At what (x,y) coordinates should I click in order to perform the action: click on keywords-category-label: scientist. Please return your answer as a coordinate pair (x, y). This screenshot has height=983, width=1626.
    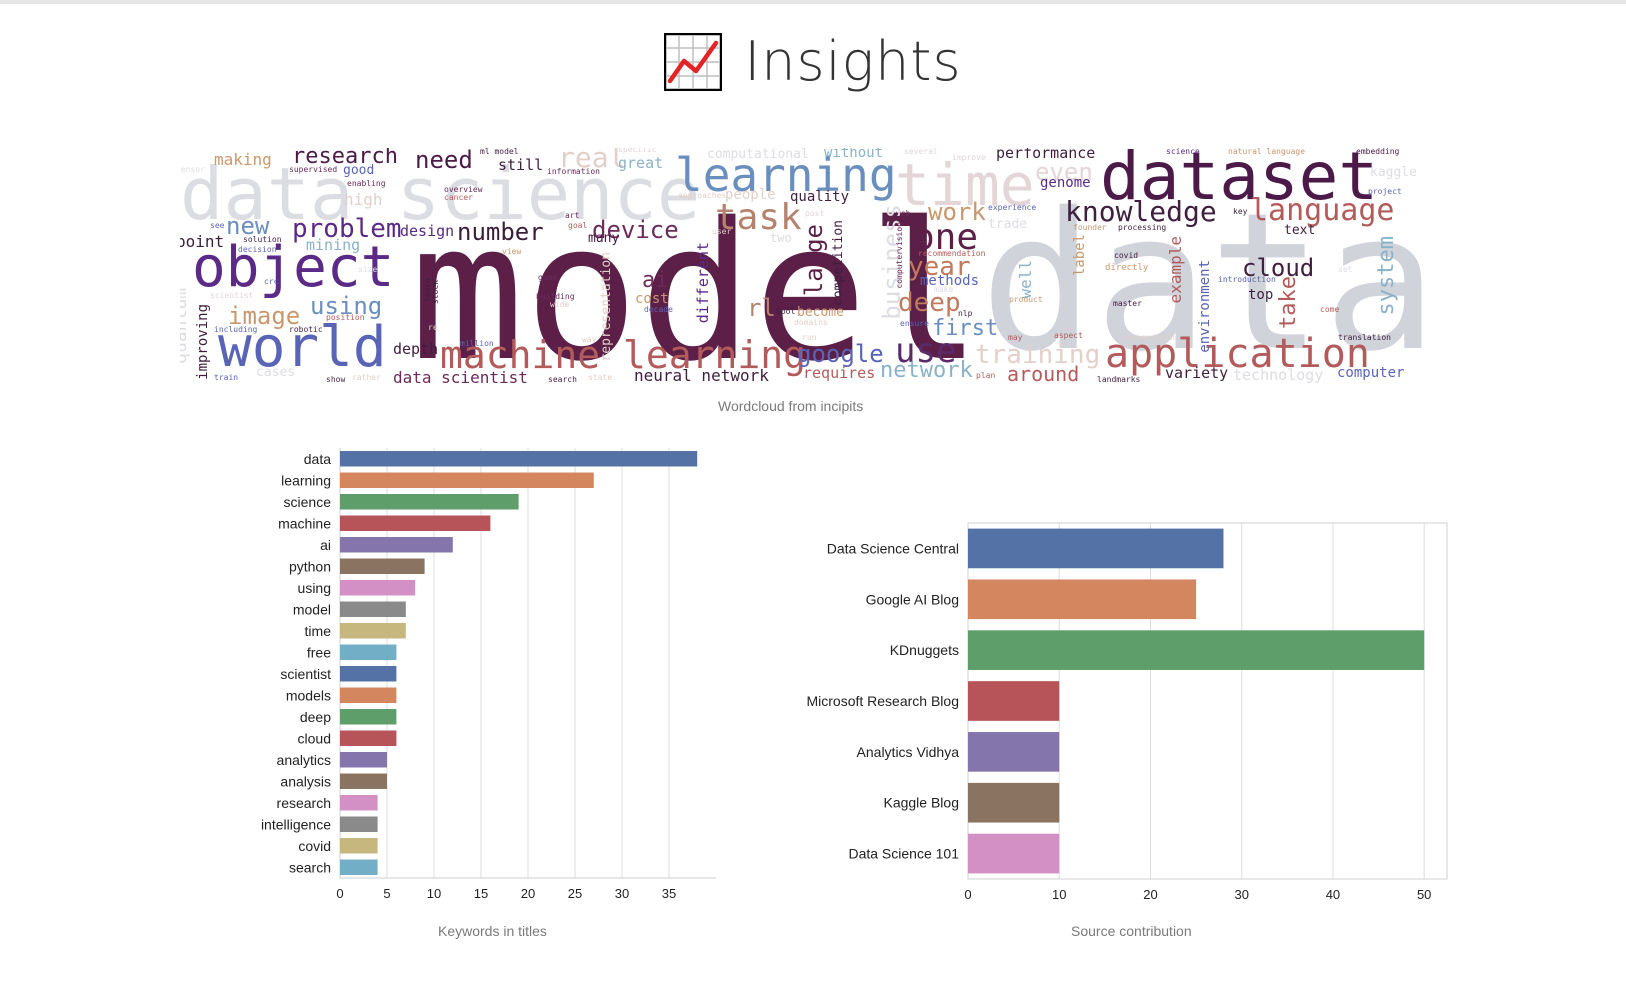
    Looking at the image, I should click on (305, 674).